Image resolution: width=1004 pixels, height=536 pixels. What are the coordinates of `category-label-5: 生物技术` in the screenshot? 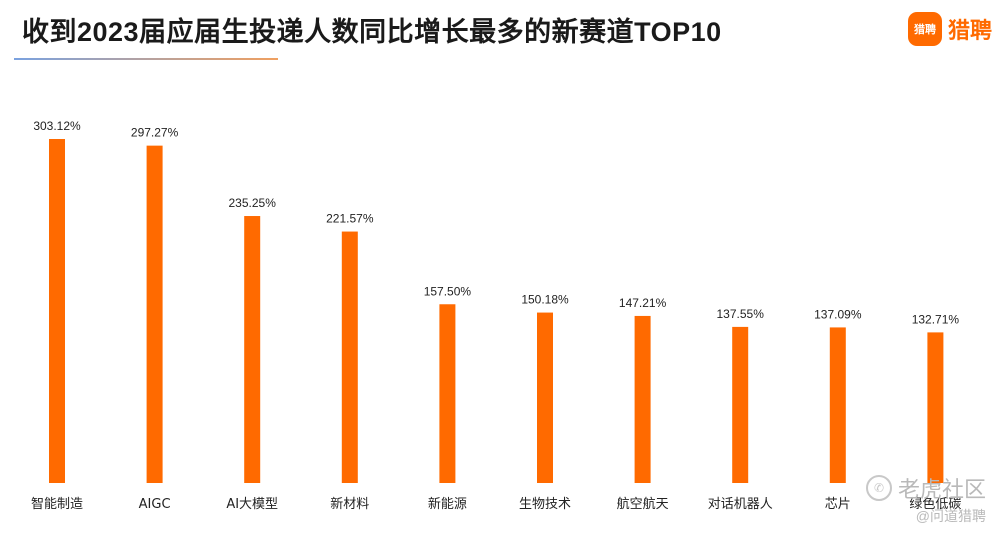 It's located at (545, 504).